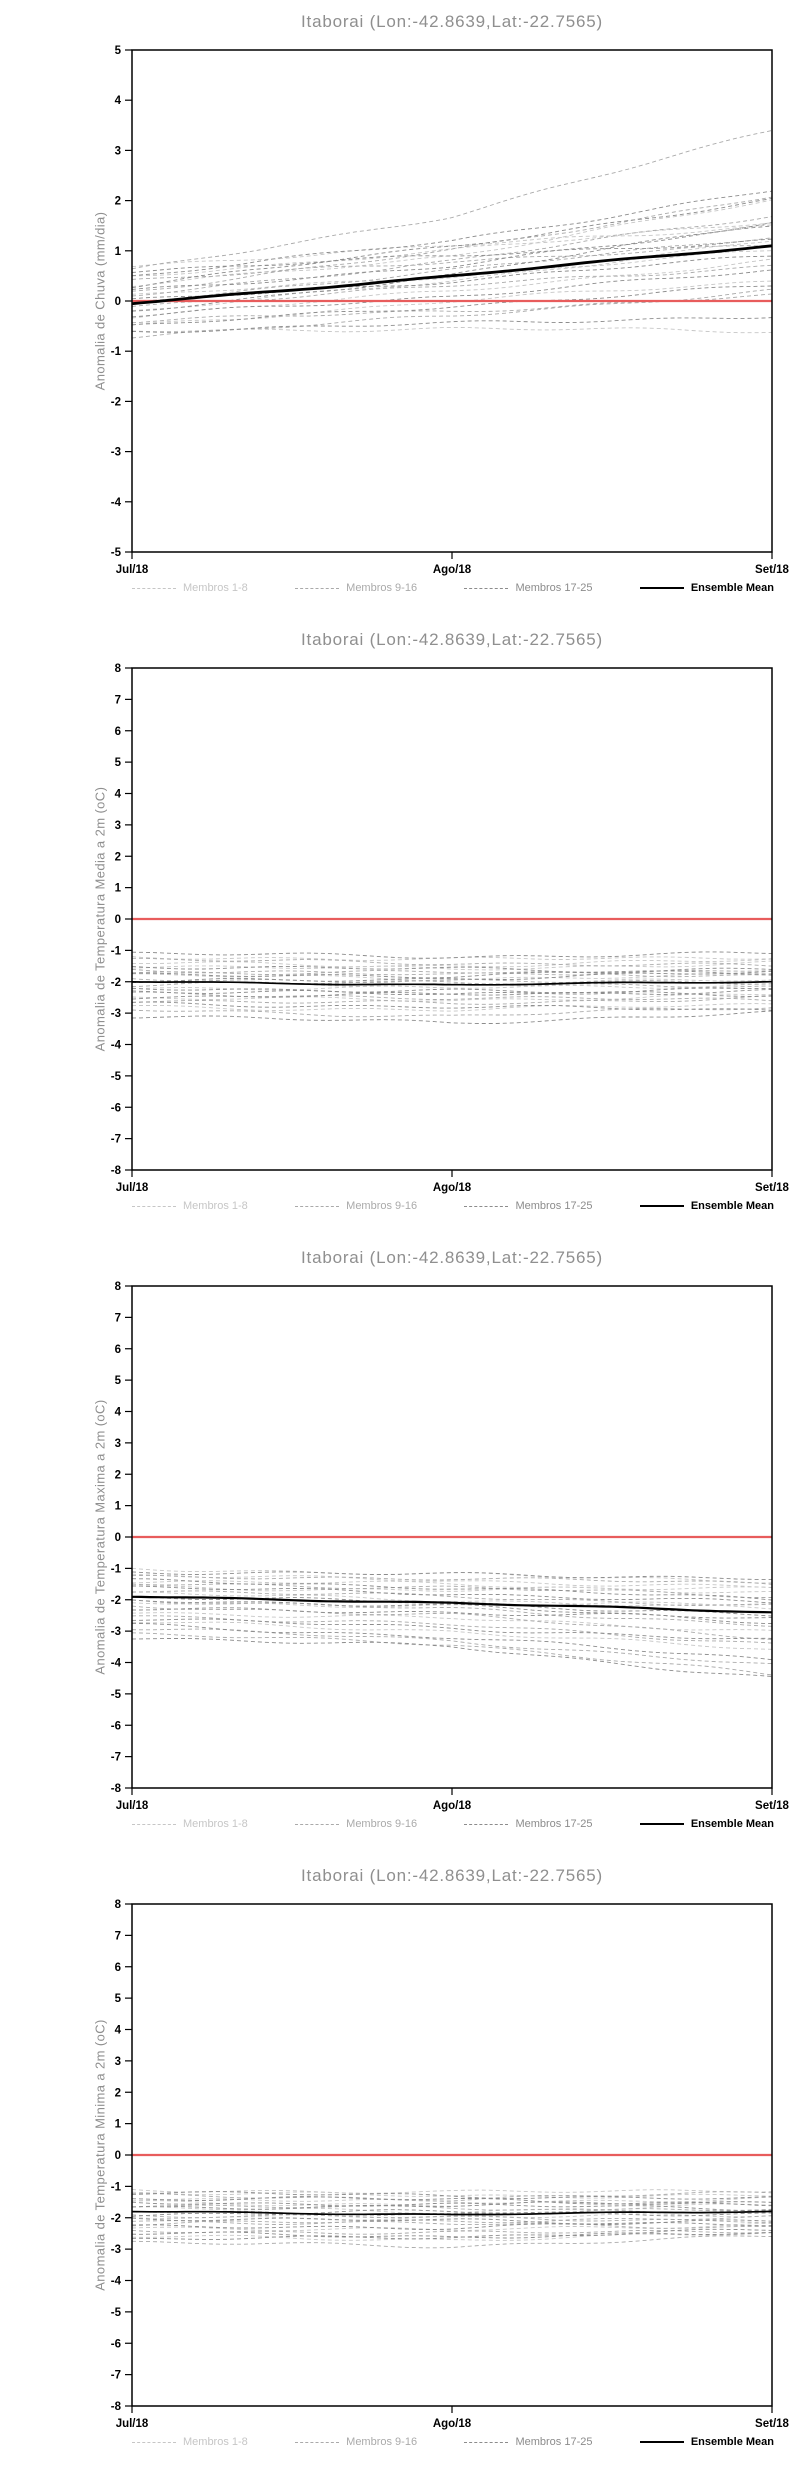 This screenshot has width=800, height=2472. I want to click on y-tick-label: -3, so click(116, 453).